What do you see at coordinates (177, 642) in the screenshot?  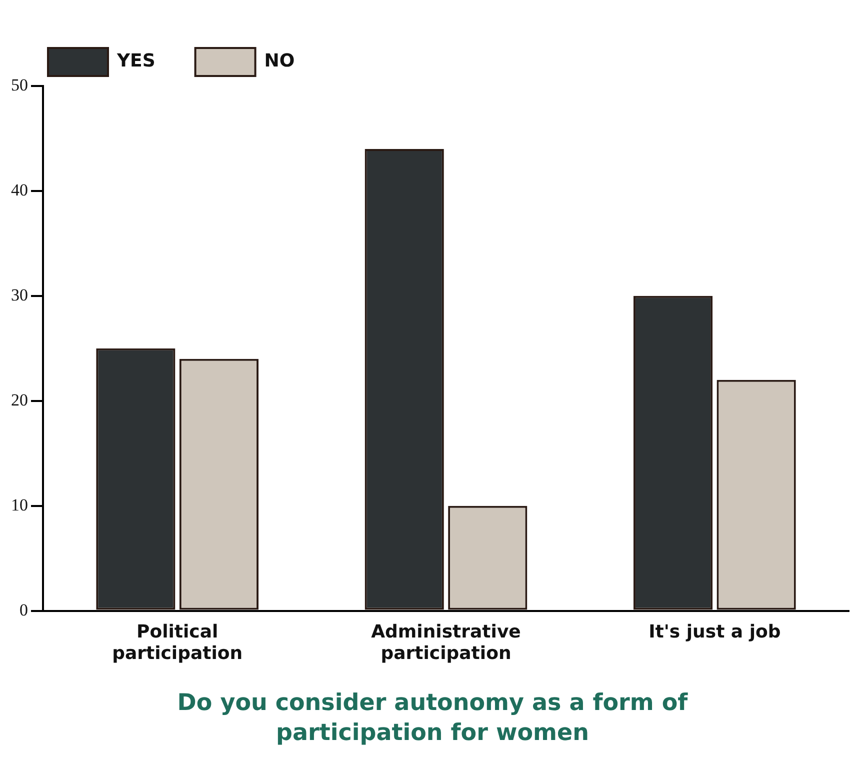 I see `x-tick-label: Political participation` at bounding box center [177, 642].